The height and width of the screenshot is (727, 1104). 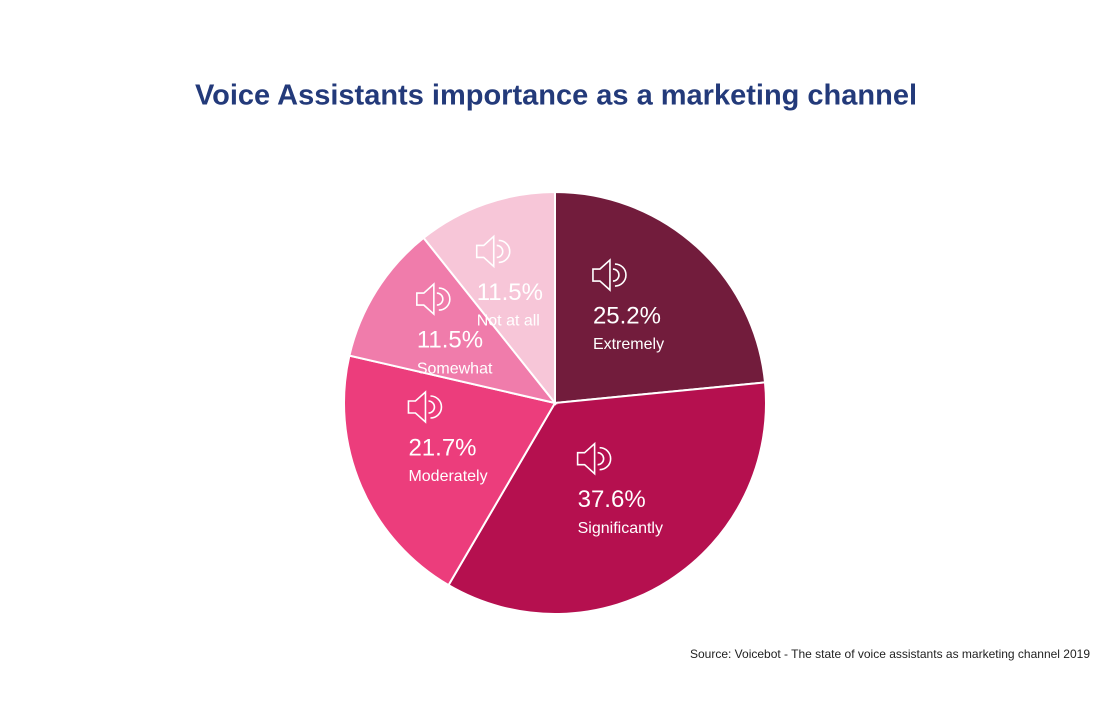 I want to click on category-label: Moderately, so click(x=447, y=476).